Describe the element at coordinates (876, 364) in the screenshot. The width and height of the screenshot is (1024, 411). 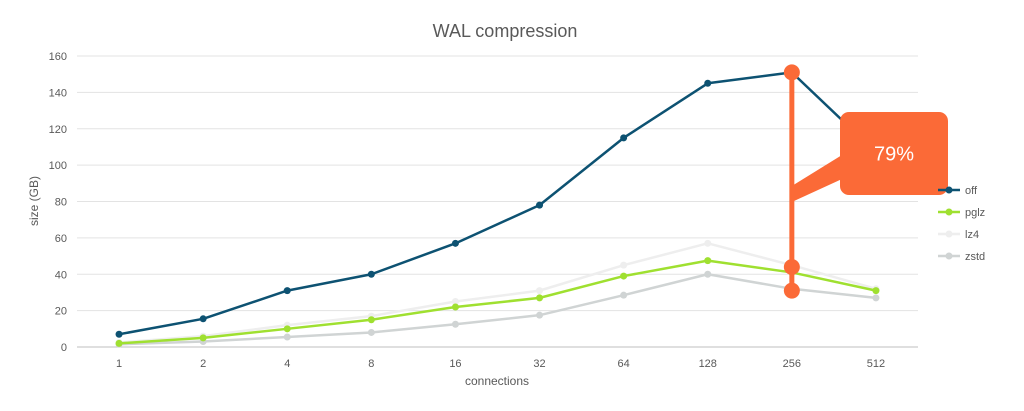
I see `x-tick-label-512: 512` at that location.